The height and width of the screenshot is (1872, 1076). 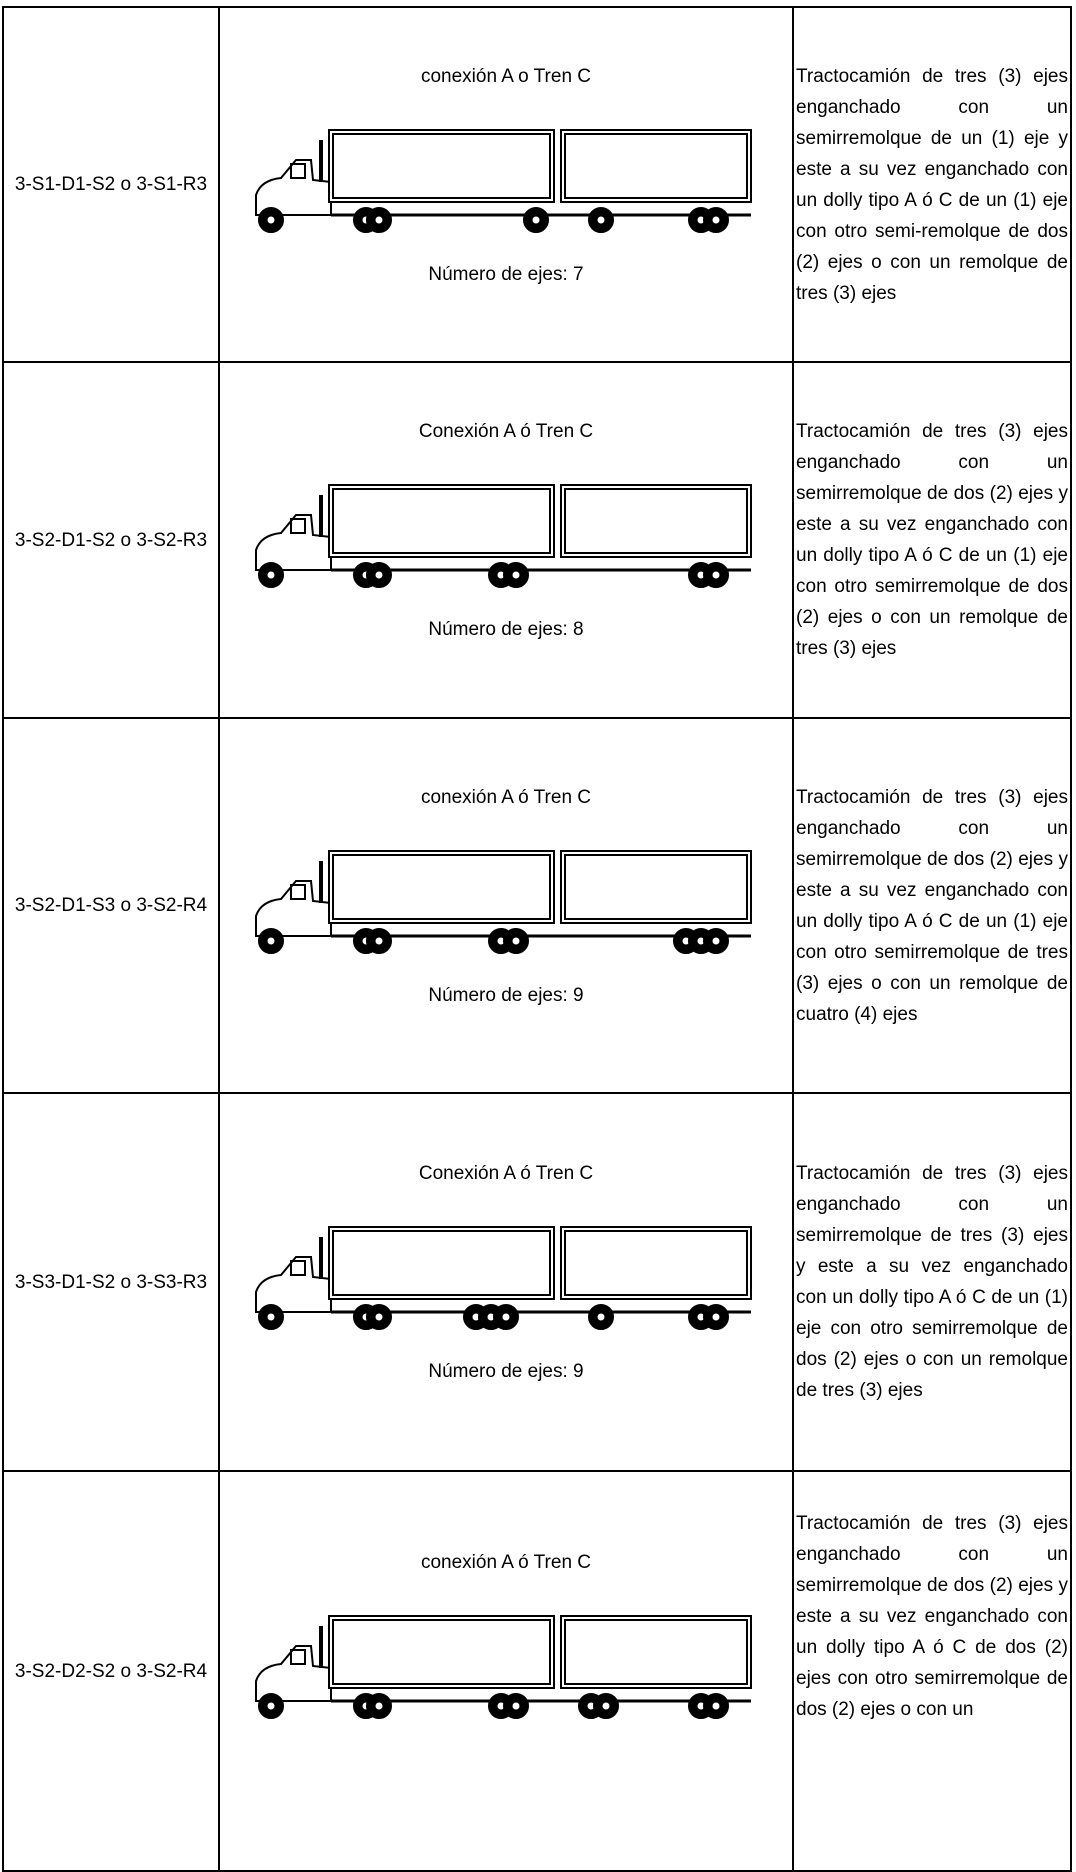 I want to click on axles-label: Número de ejes: 7, so click(x=506, y=274).